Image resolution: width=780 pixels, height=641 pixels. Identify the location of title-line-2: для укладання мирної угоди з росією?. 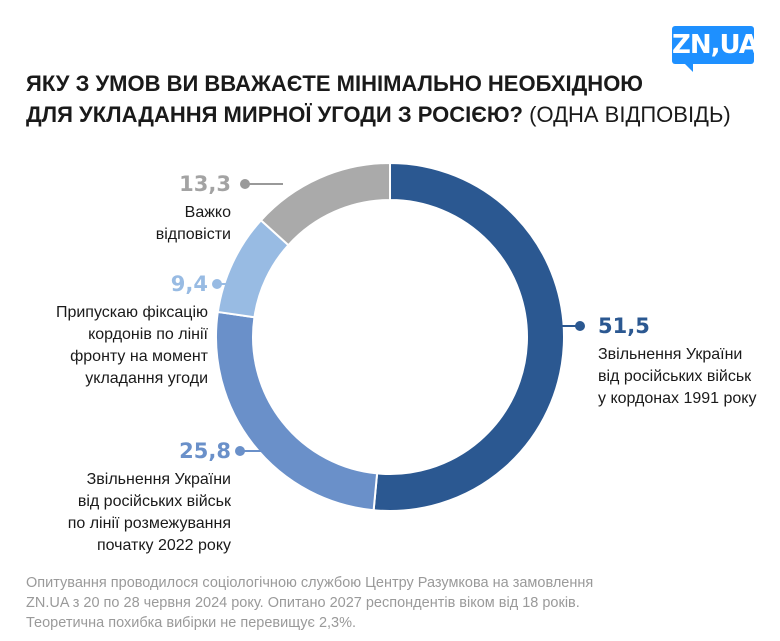
(274, 114).